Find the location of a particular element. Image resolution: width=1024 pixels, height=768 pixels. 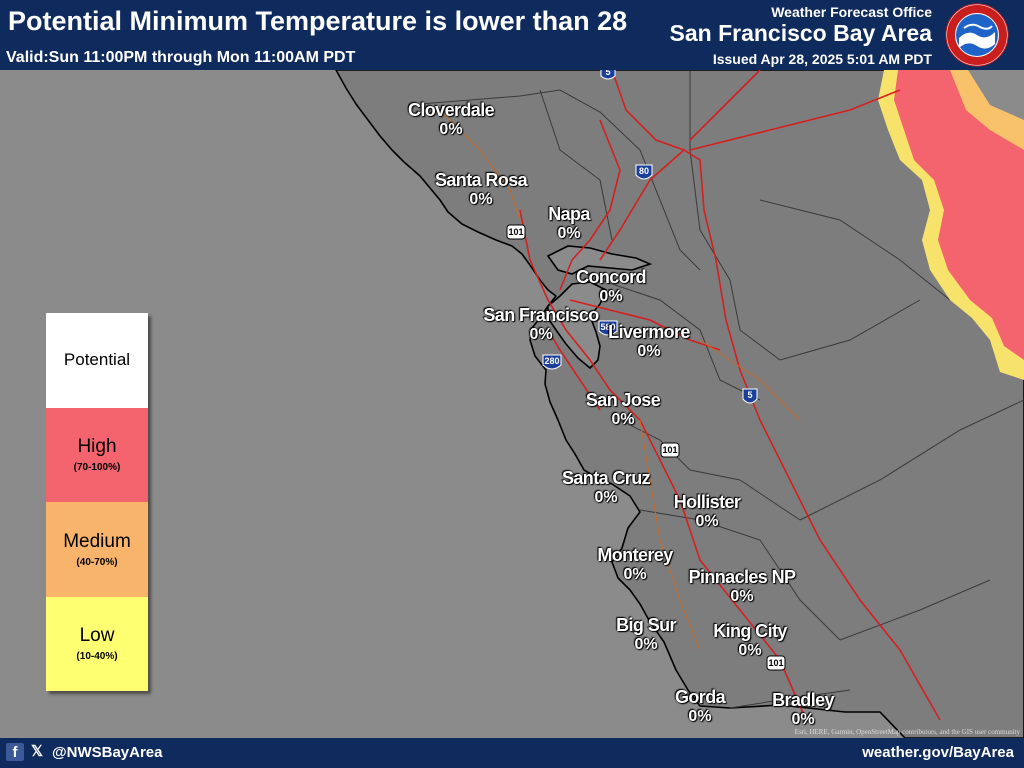

city-label-big-sur: Big Sur 0% is located at coordinates (646, 635).